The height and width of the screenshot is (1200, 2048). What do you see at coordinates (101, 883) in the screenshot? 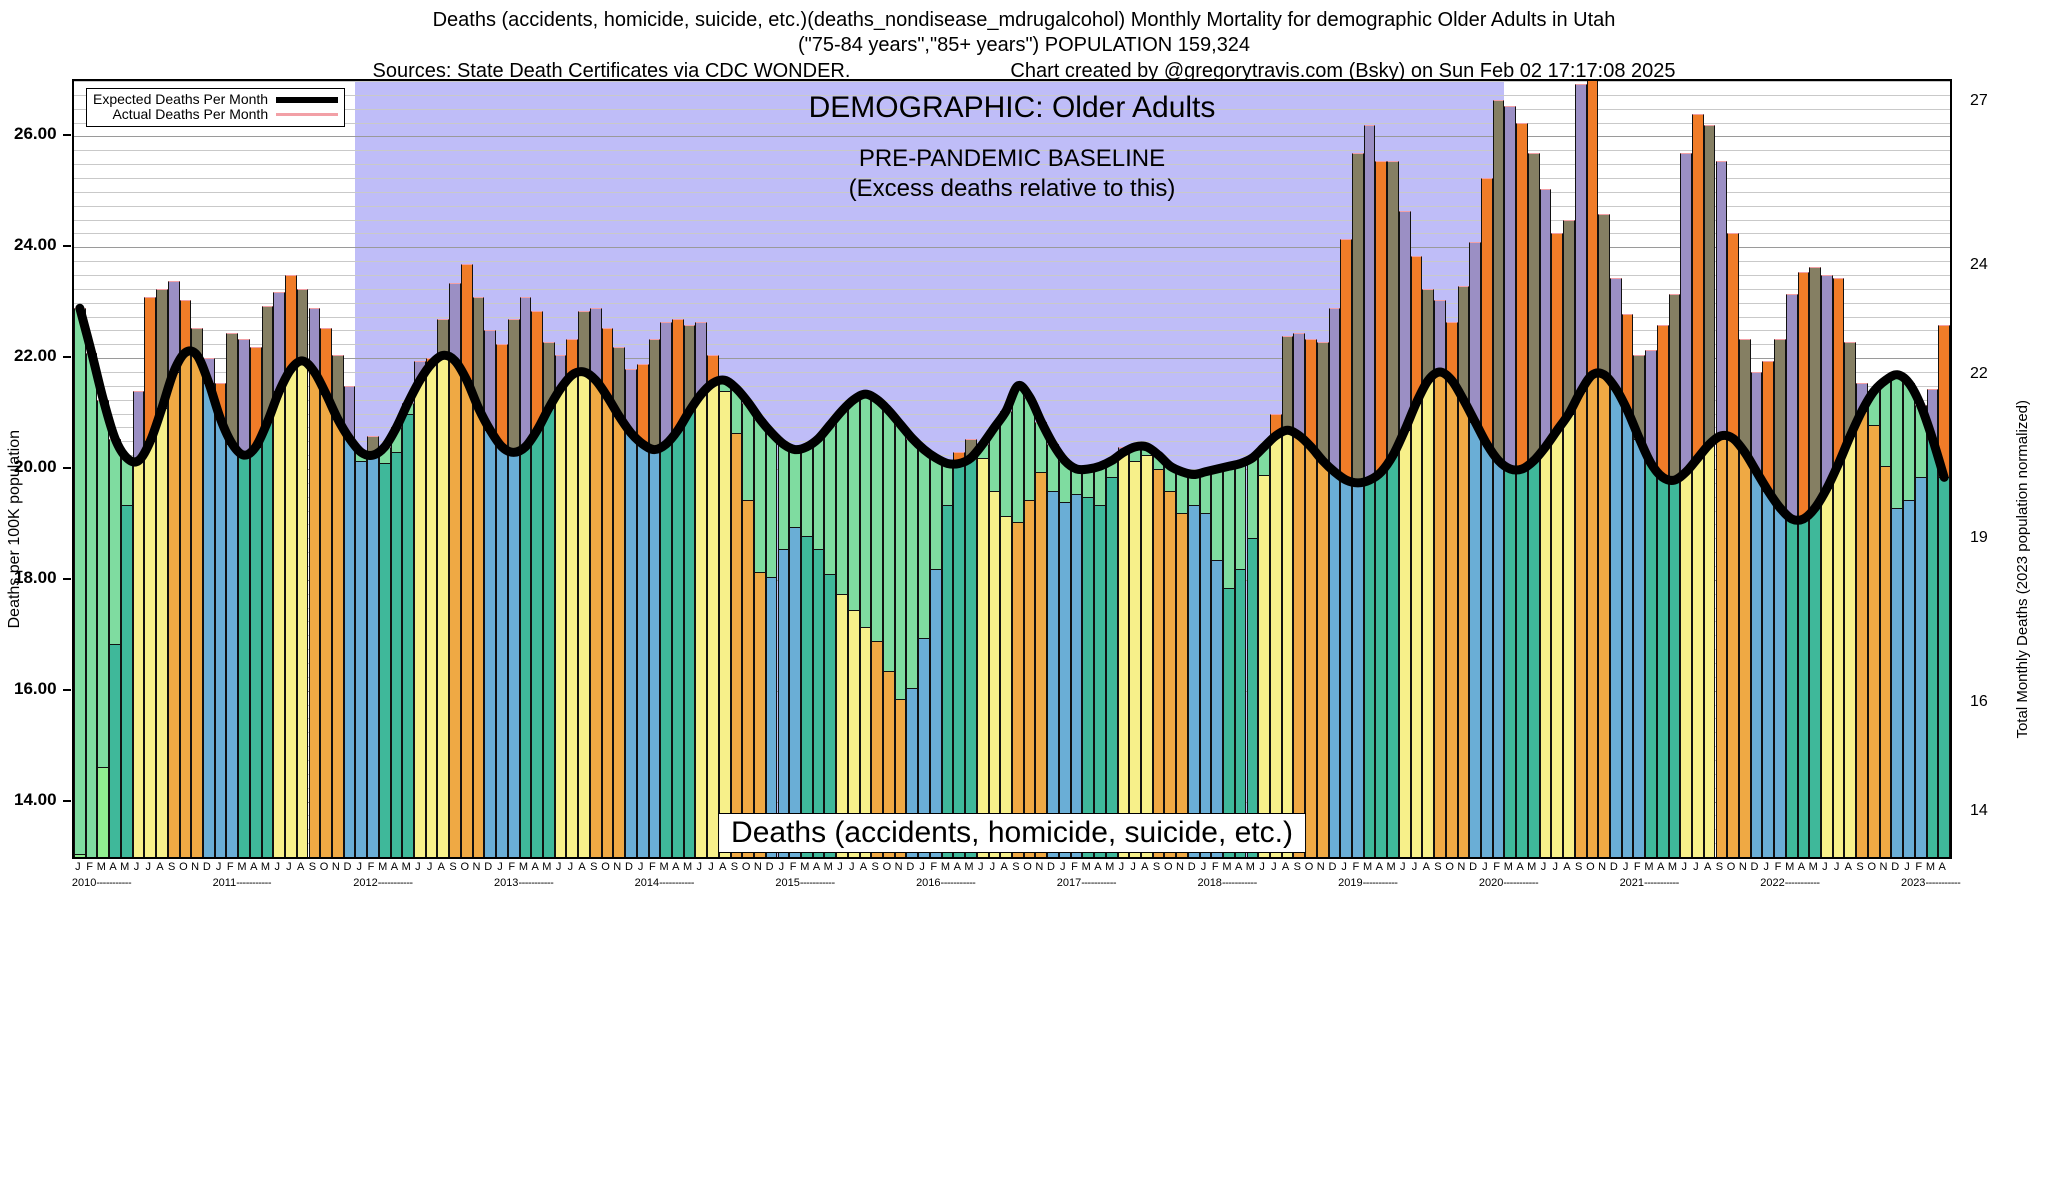
I see `x-tick-year: 2010-----------` at bounding box center [101, 883].